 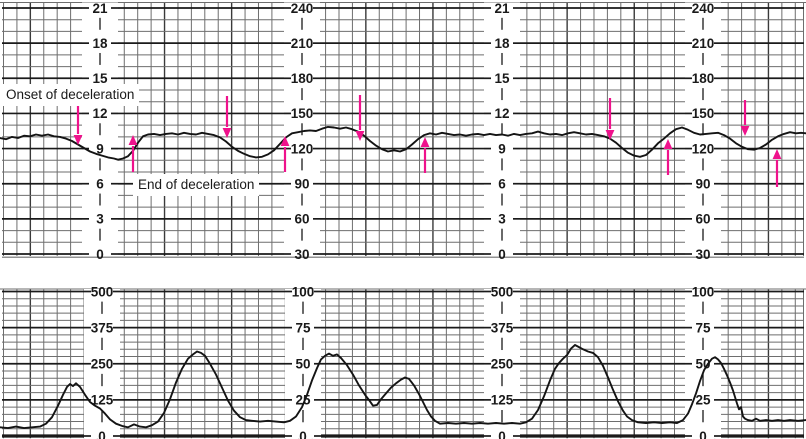 What do you see at coordinates (196, 185) in the screenshot?
I see `end-of-deceleration-label: End of deceleration` at bounding box center [196, 185].